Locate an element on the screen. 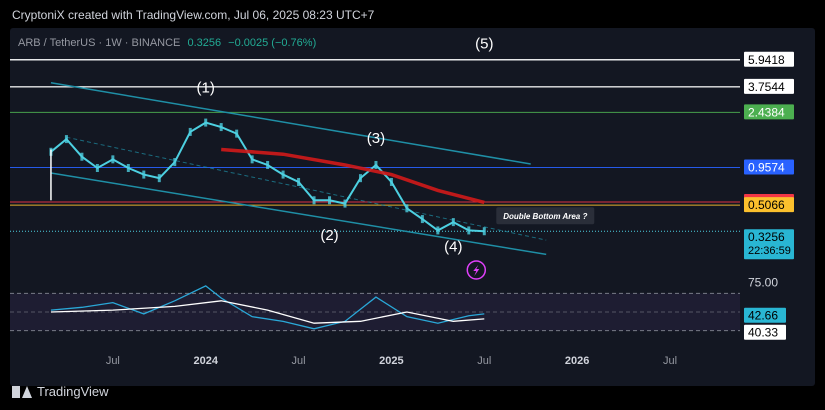 Image resolution: width=825 pixels, height=410 pixels. rsi-ma-value: 40.33 is located at coordinates (763, 333).